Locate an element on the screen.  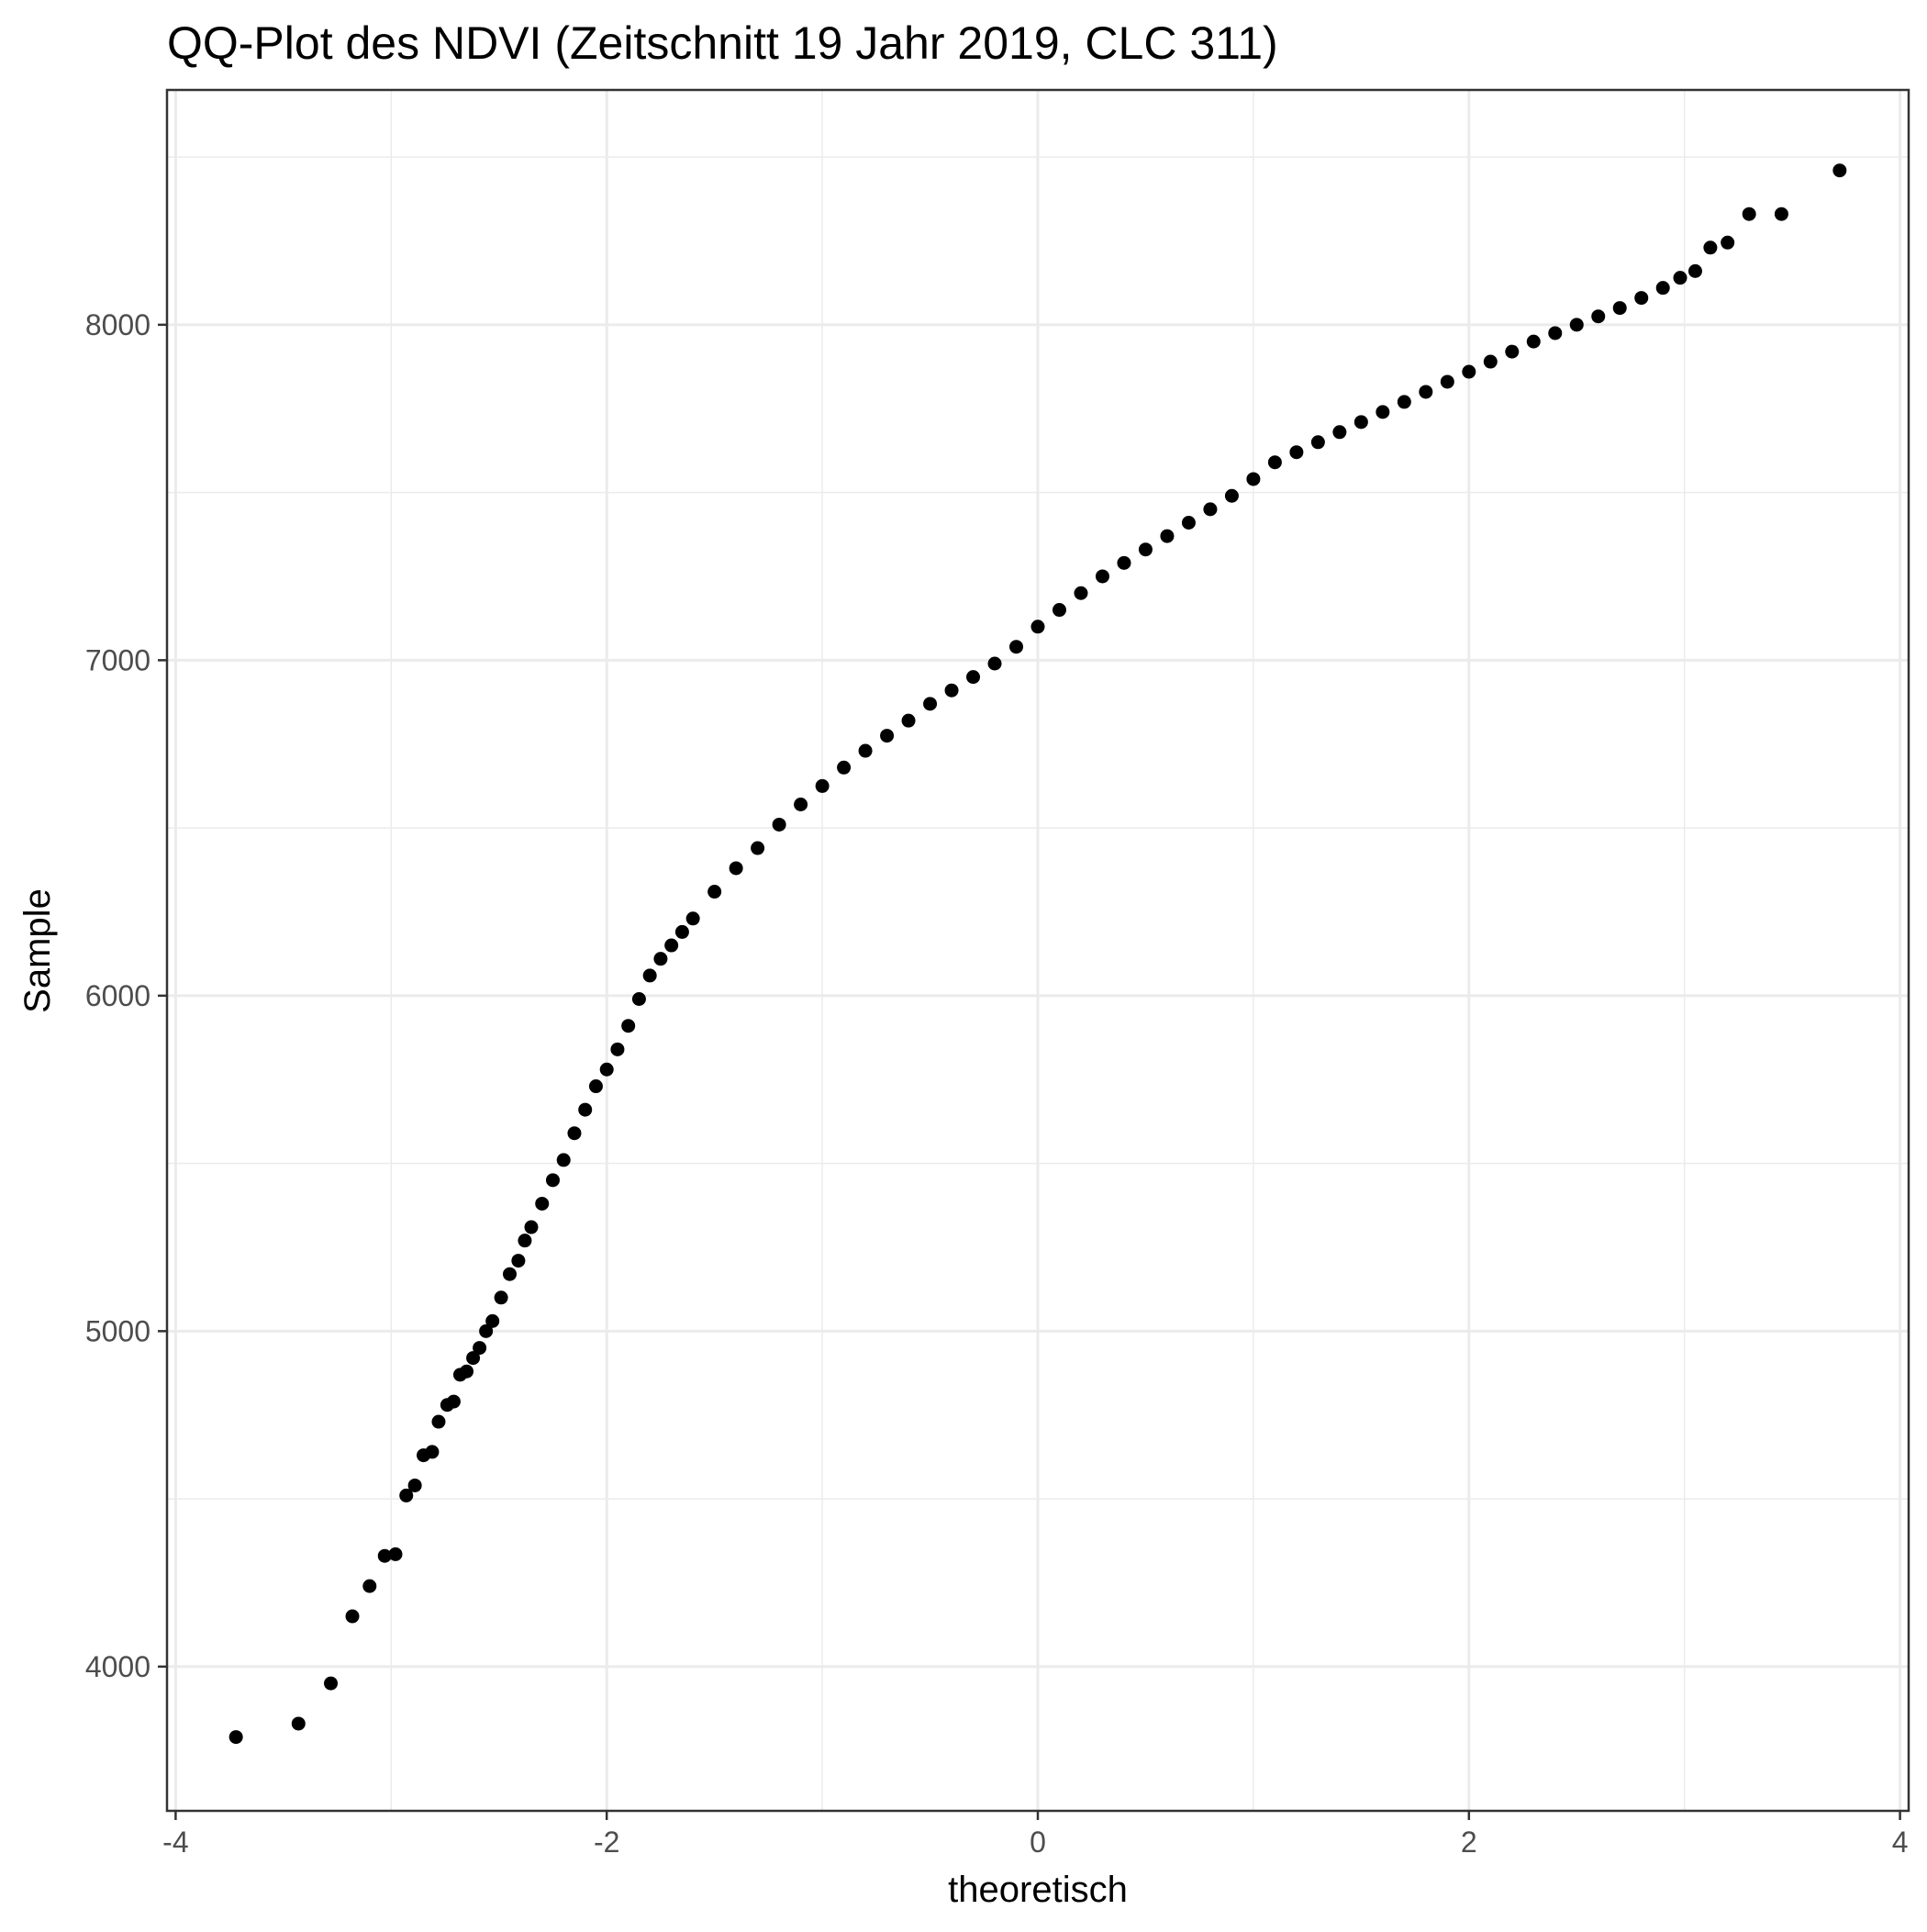
x-axis-title: theoretisch is located at coordinates (1038, 1890).